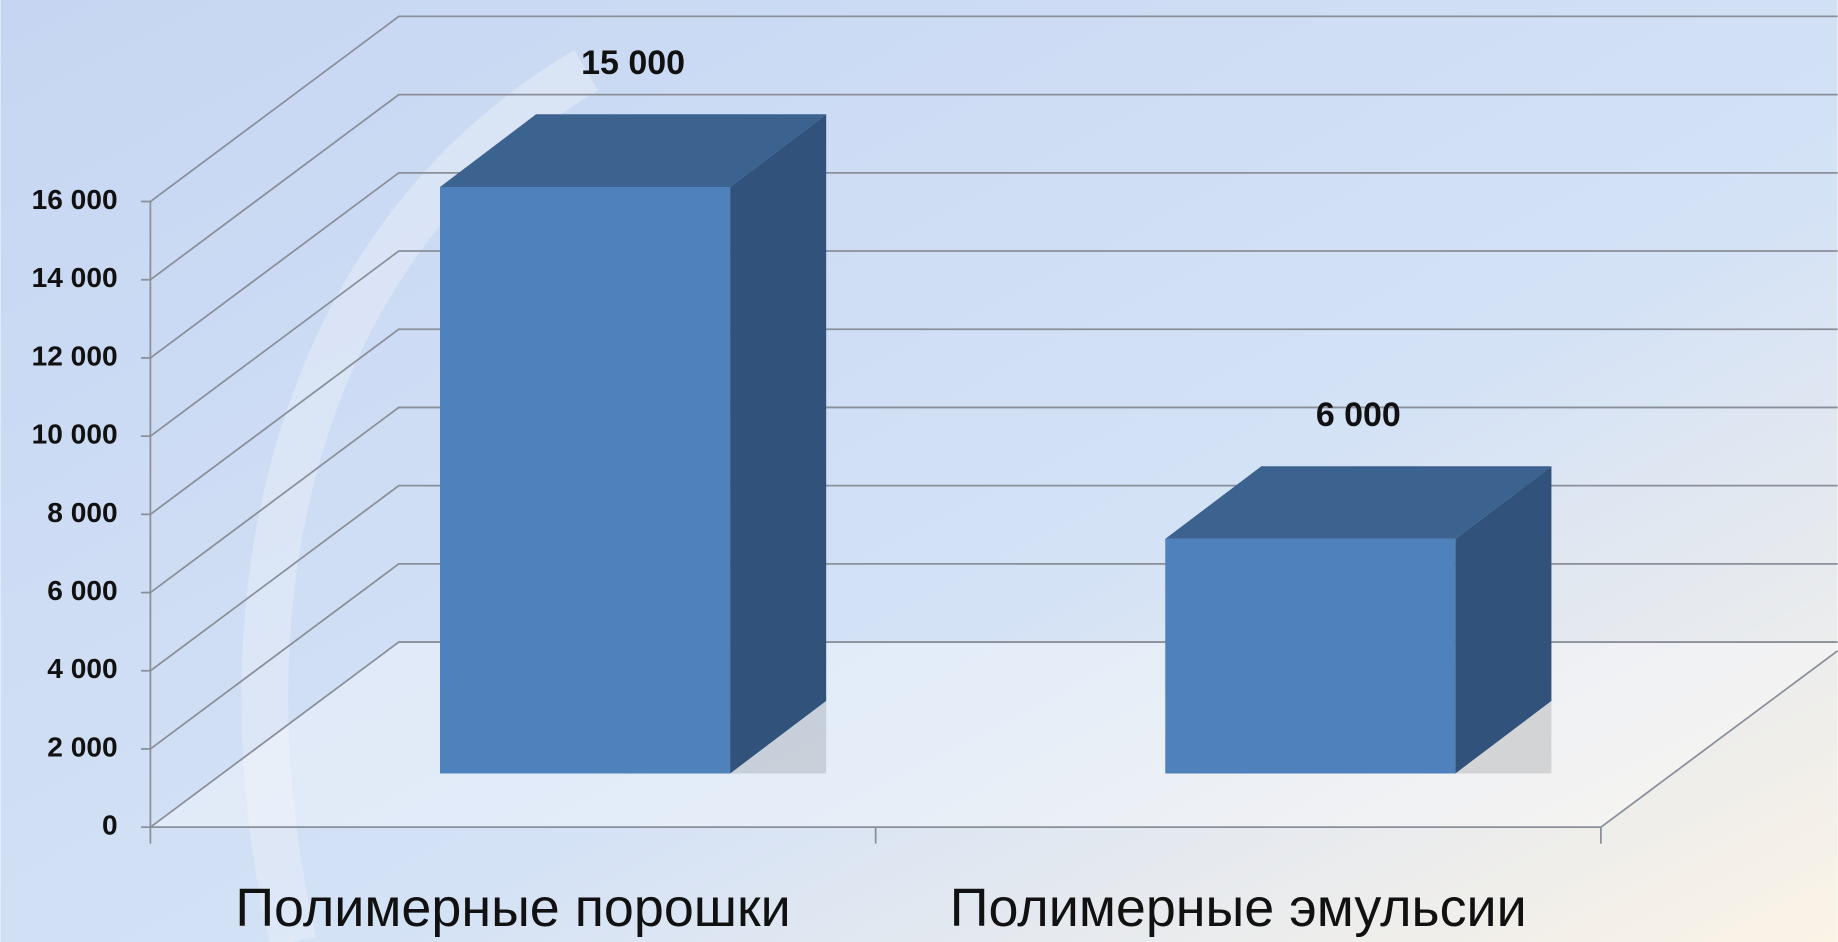 Image resolution: width=1838 pixels, height=942 pixels. What do you see at coordinates (82, 668) in the screenshot?
I see `y-tick-label: 4 000` at bounding box center [82, 668].